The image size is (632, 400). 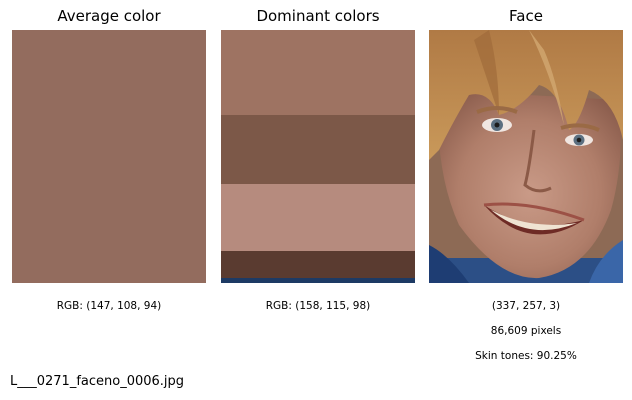 I want to click on face-pixel-count-label: 86,609 pixels, so click(x=526, y=331).